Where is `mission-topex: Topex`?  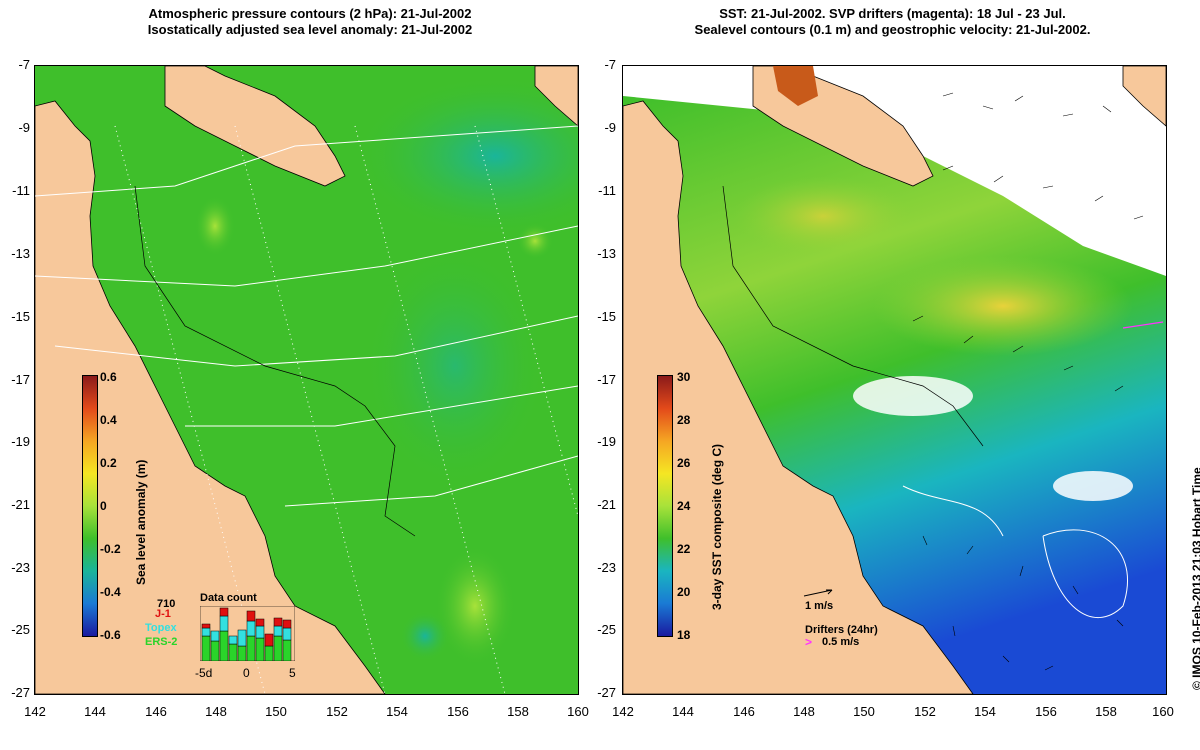
mission-topex: Topex is located at coordinates (161, 628).